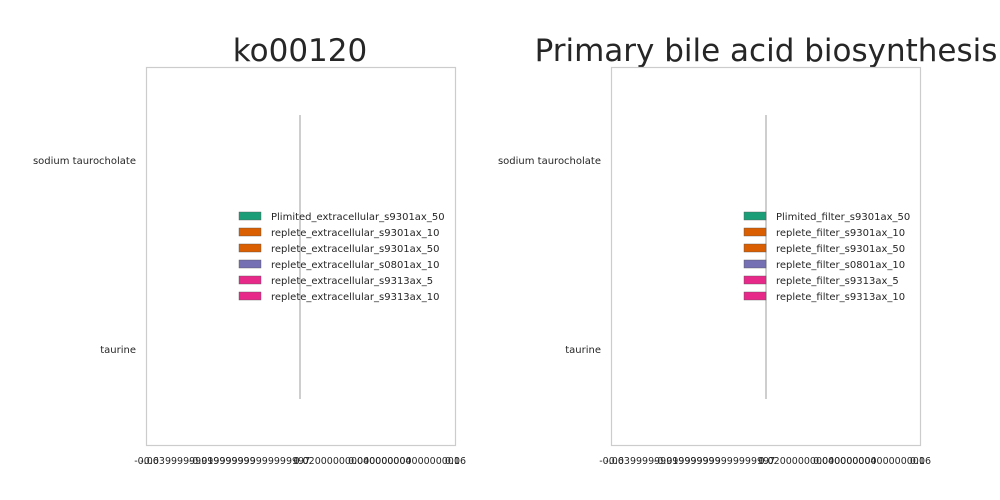 The height and width of the screenshot is (500, 1000). What do you see at coordinates (355, 249) in the screenshot?
I see `legend-label: replete_extracellular_s9301ax_50` at bounding box center [355, 249].